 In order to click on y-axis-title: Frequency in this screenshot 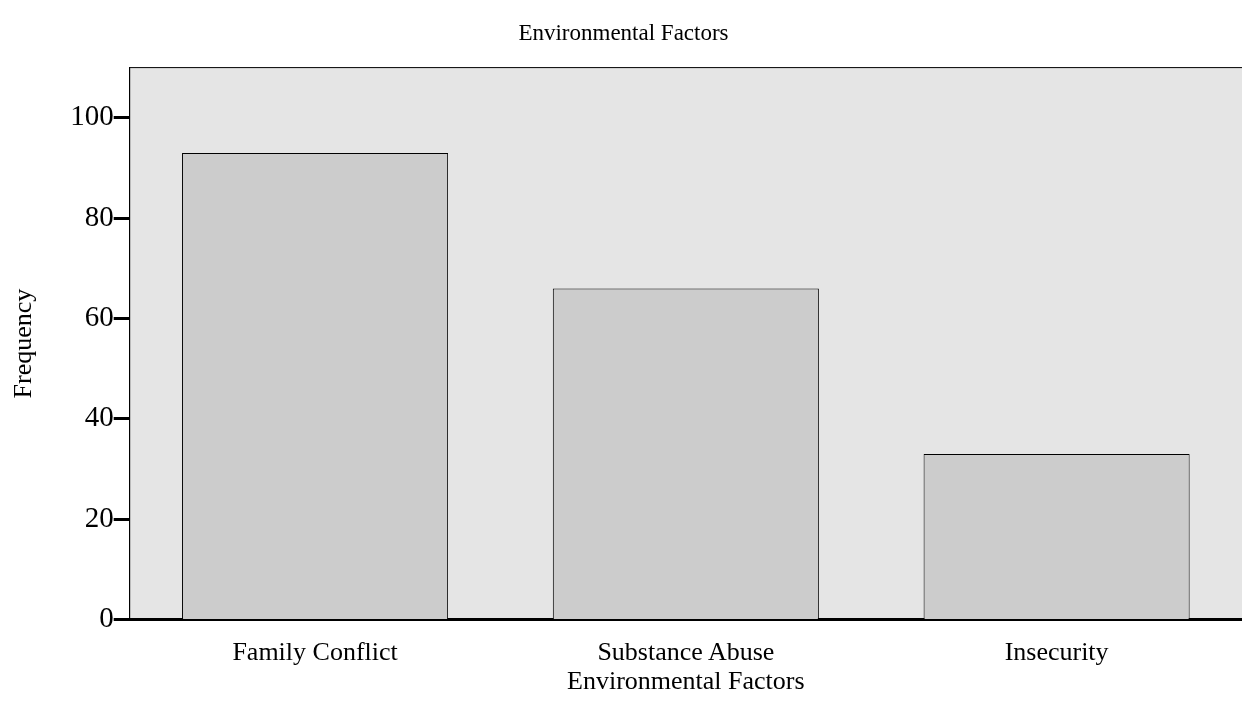, I will do `click(23, 343)`.